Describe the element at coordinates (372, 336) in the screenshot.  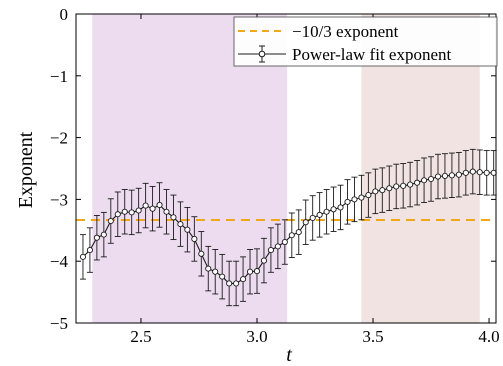
I see `x-tick-label: 3.5` at that location.